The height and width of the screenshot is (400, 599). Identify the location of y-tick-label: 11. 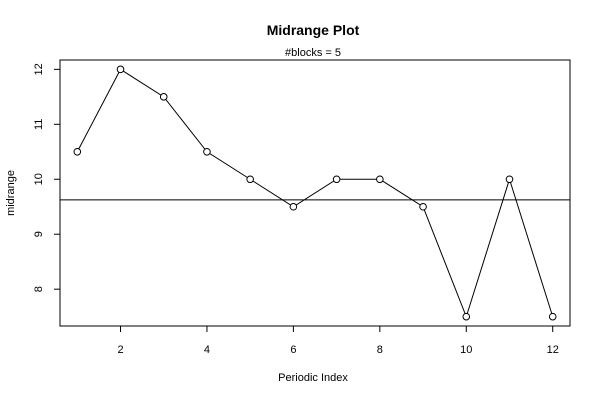
(39, 124).